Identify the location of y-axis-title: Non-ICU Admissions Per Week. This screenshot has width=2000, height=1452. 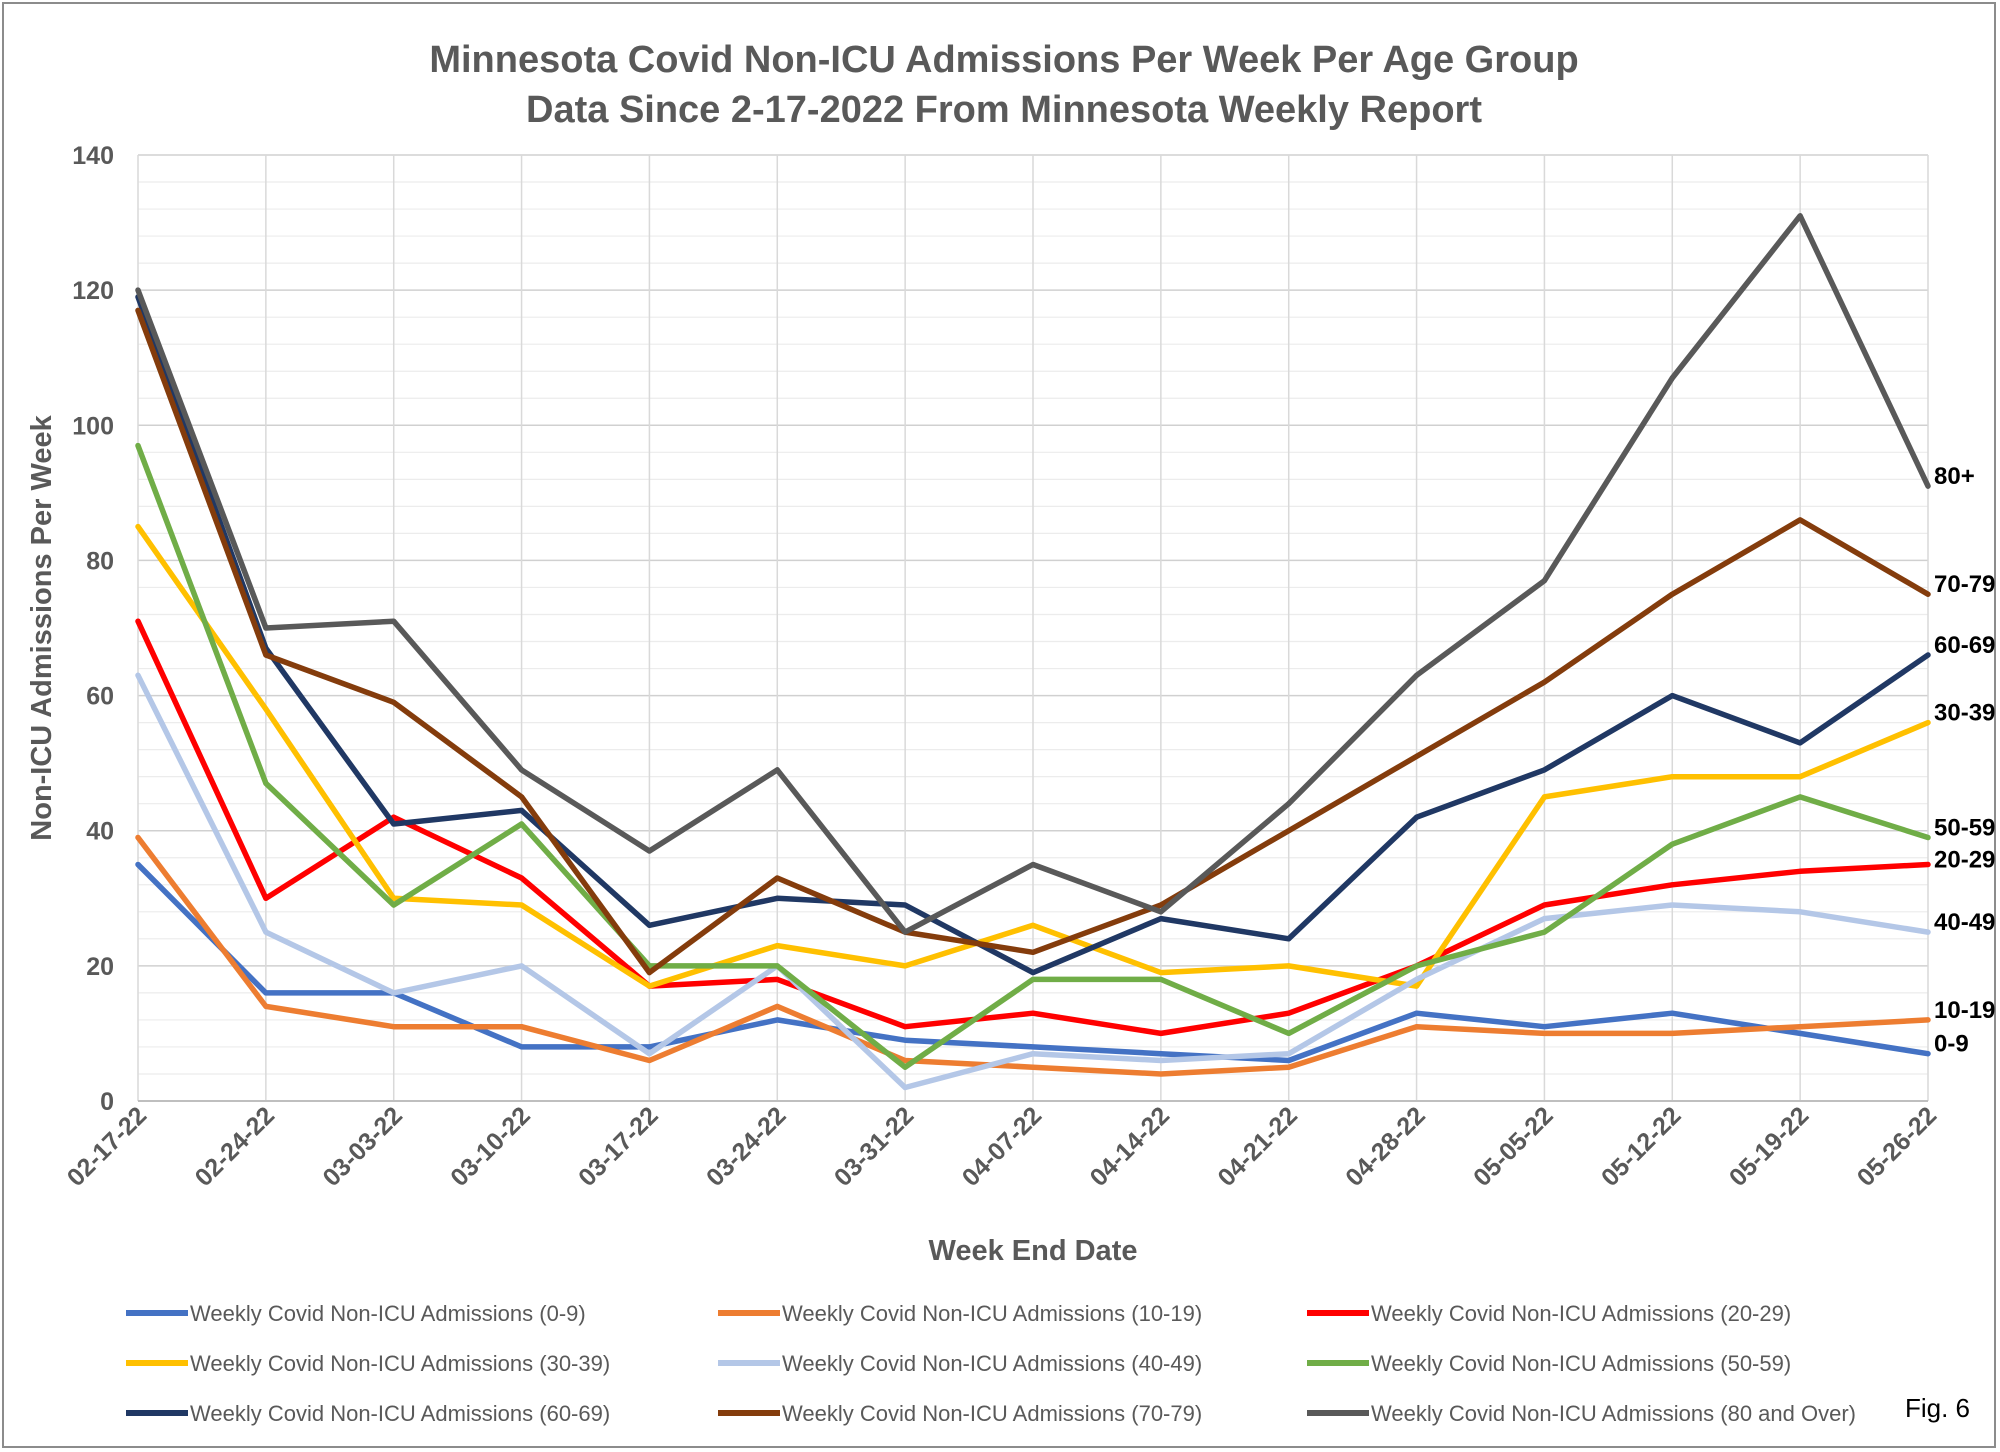
(42, 627).